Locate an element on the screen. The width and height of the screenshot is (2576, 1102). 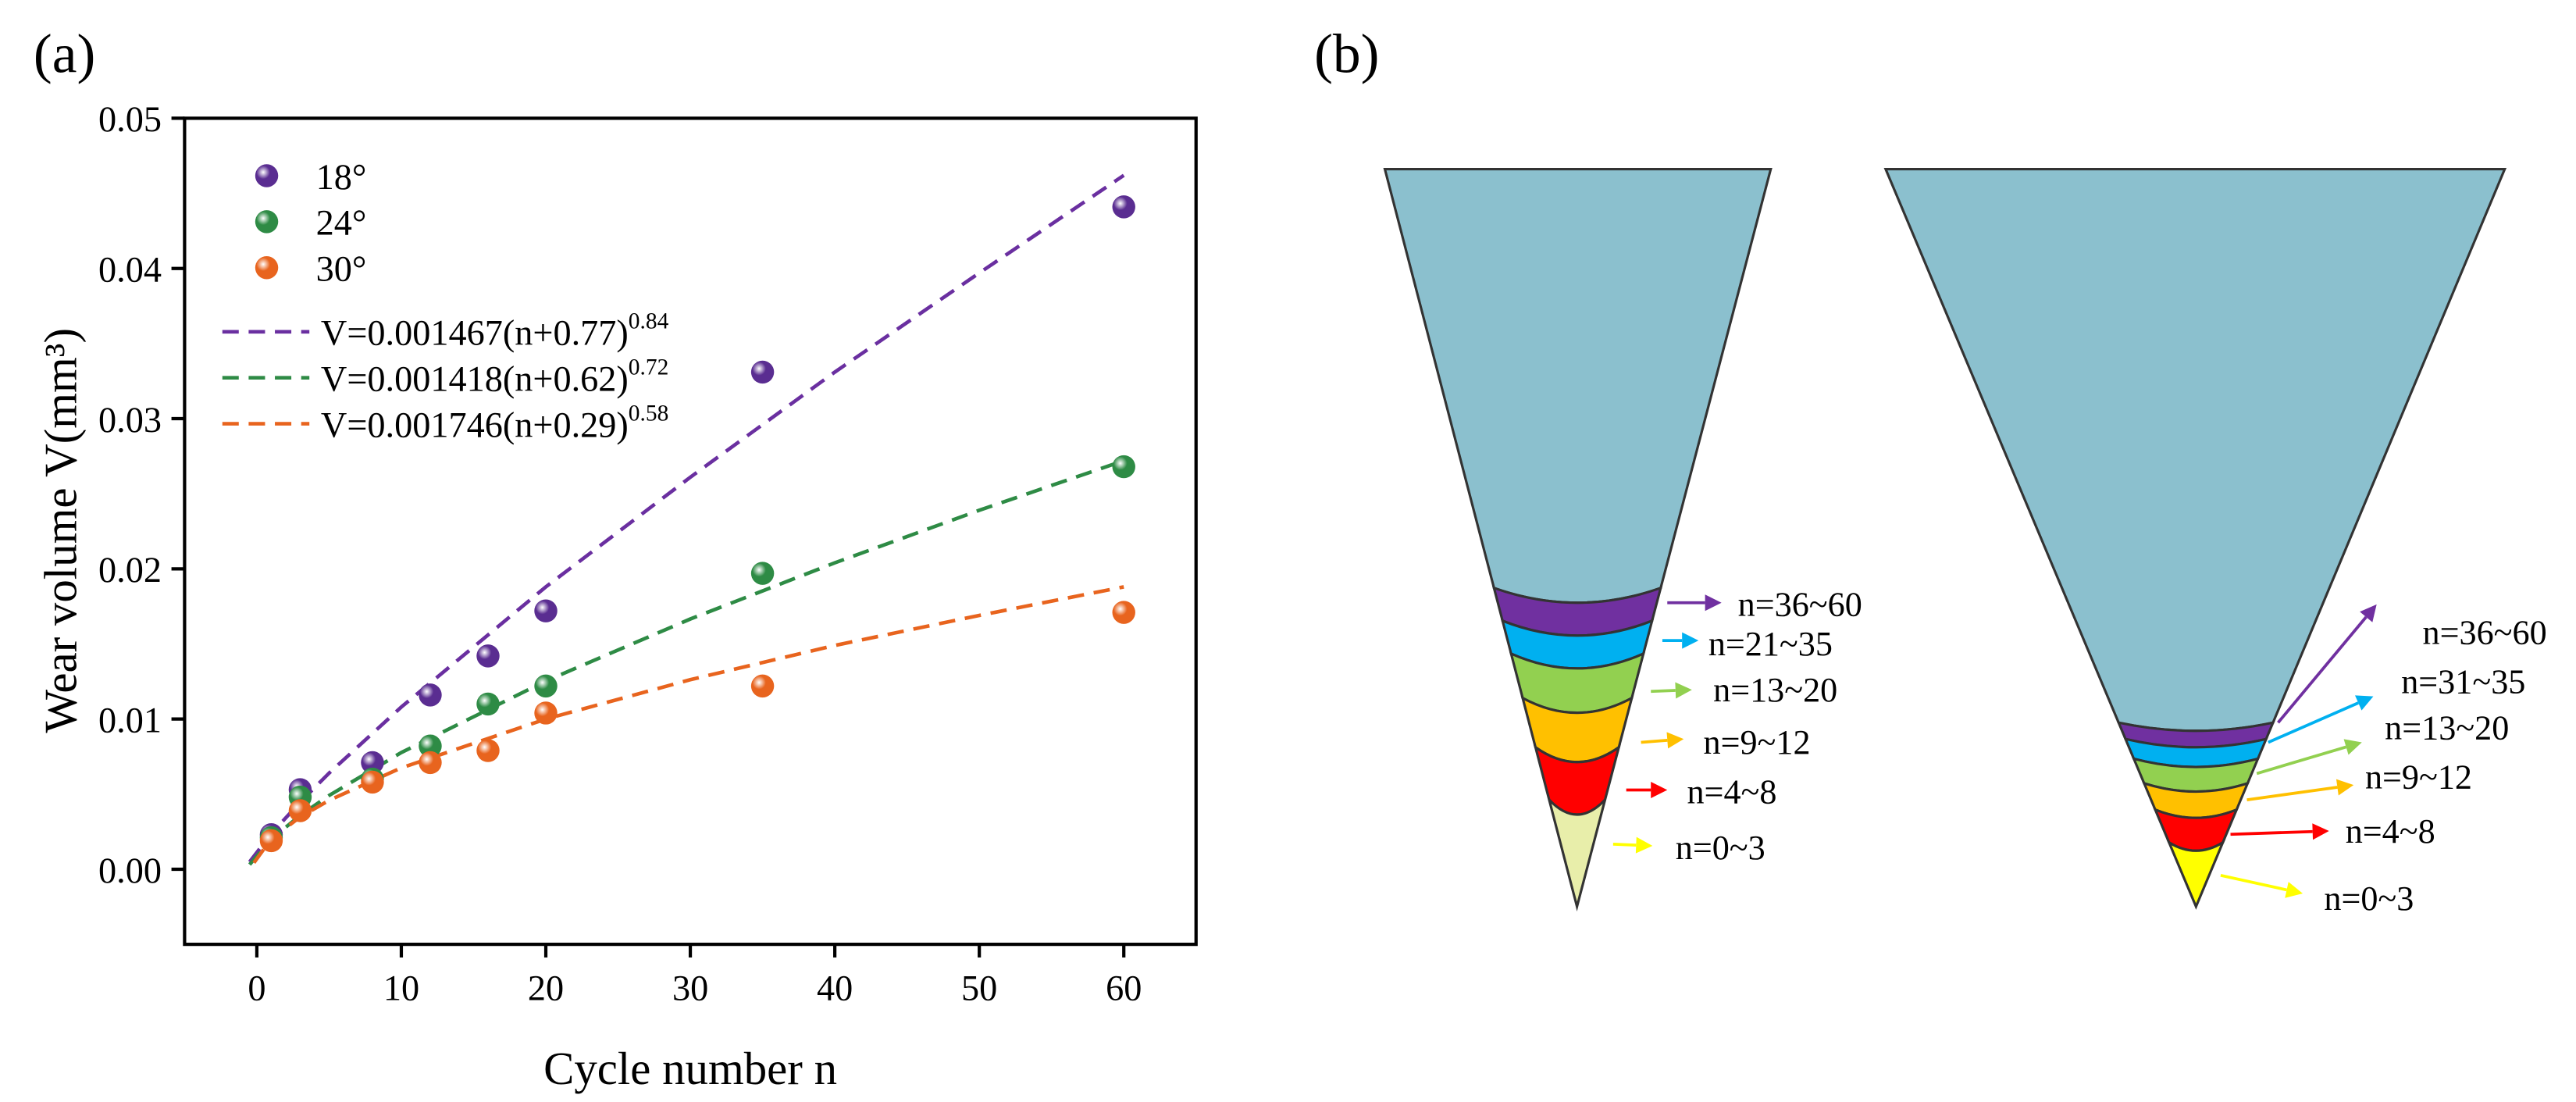
panel-label: (a) is located at coordinates (64, 54).